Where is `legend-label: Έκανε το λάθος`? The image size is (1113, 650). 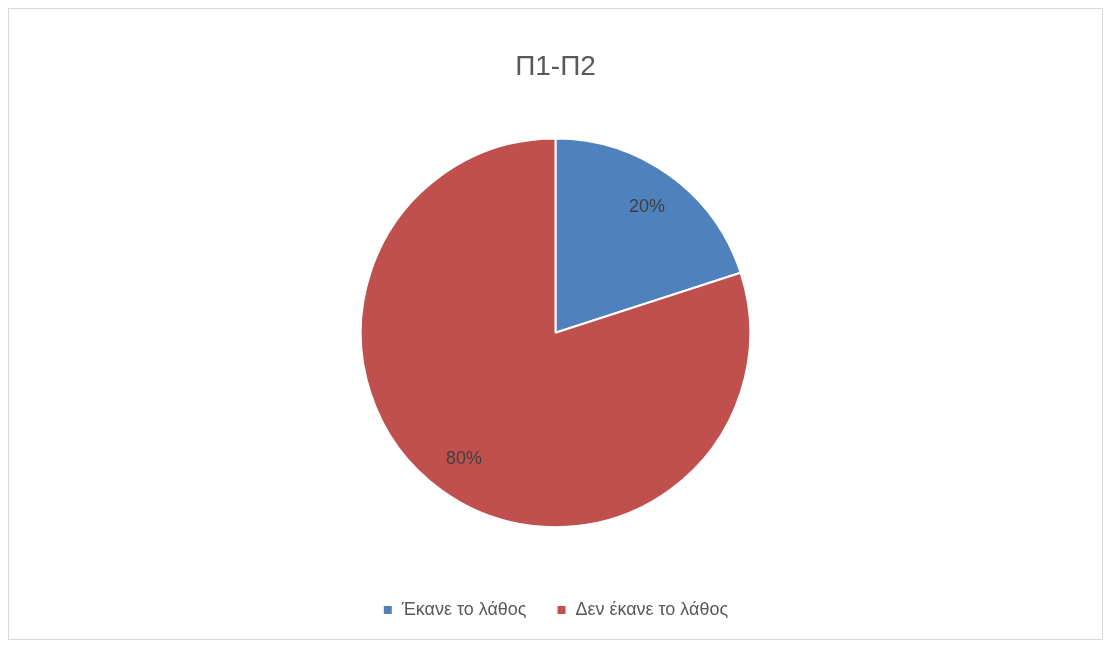
legend-label: Έκανε το λάθος is located at coordinates (463, 609).